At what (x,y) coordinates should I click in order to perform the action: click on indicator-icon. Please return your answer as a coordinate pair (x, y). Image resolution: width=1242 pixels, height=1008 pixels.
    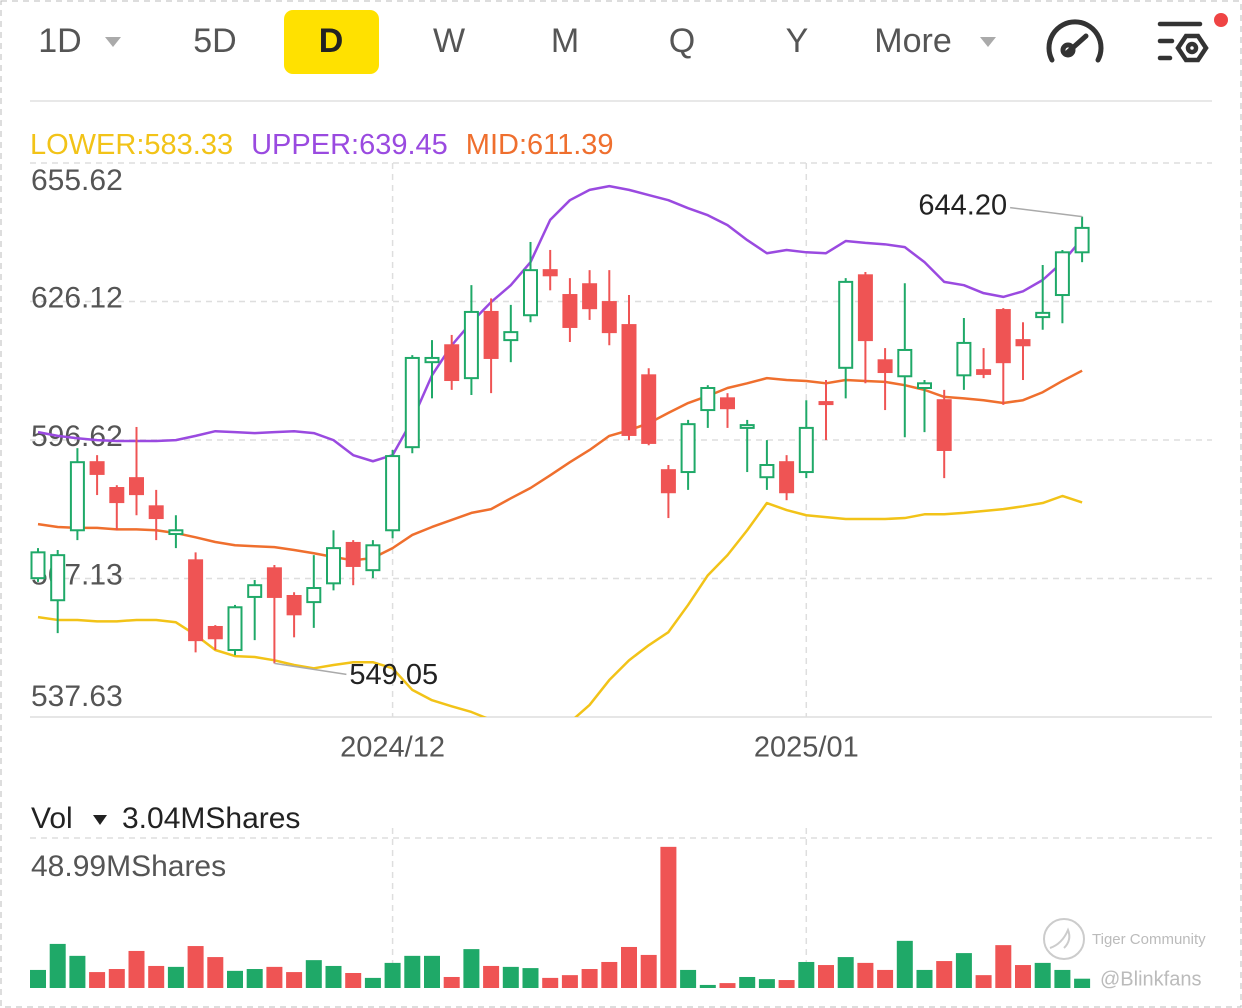
    Looking at the image, I should click on (1075, 41).